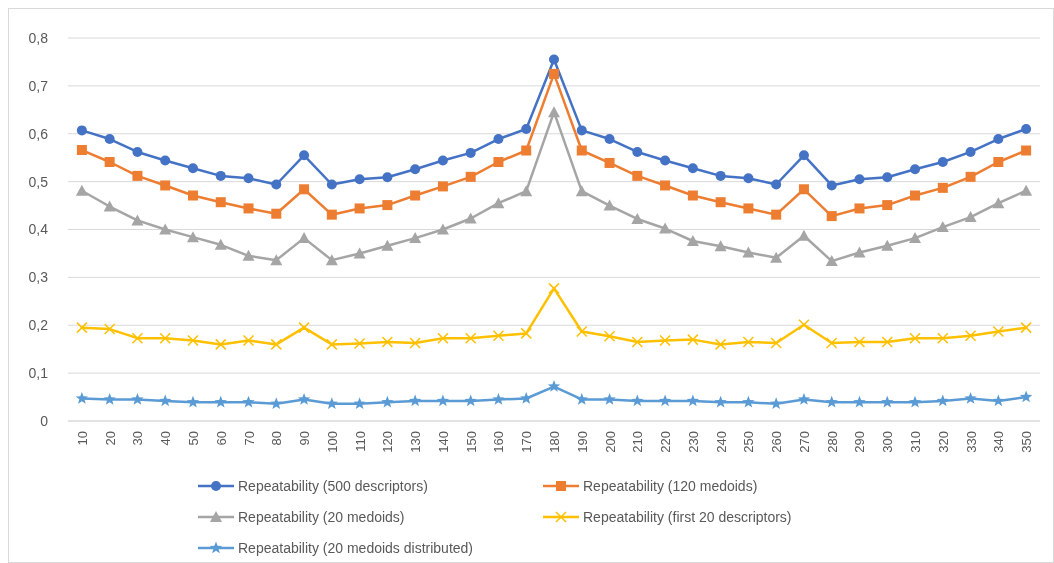 The height and width of the screenshot is (563, 1054). What do you see at coordinates (554, 442) in the screenshot?
I see `x-tick-label: 180` at bounding box center [554, 442].